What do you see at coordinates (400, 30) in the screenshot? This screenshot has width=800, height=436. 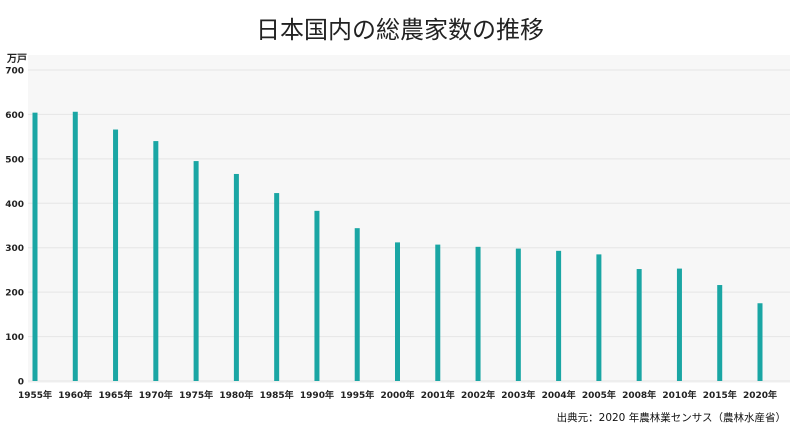 I see `chart-title: 日本国内の総農家数の推移` at bounding box center [400, 30].